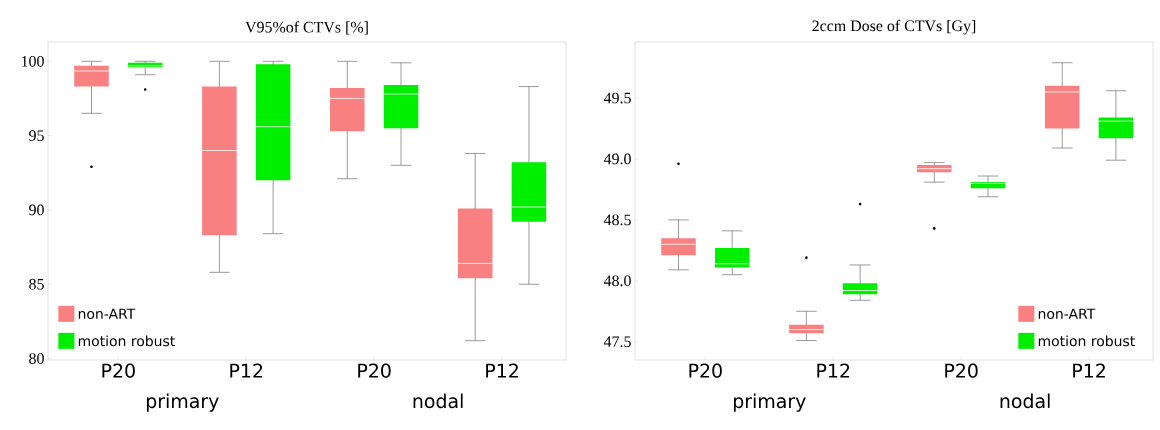 The image size is (1160, 430). I want to click on y-tick-label: 48.5, so click(617, 220).